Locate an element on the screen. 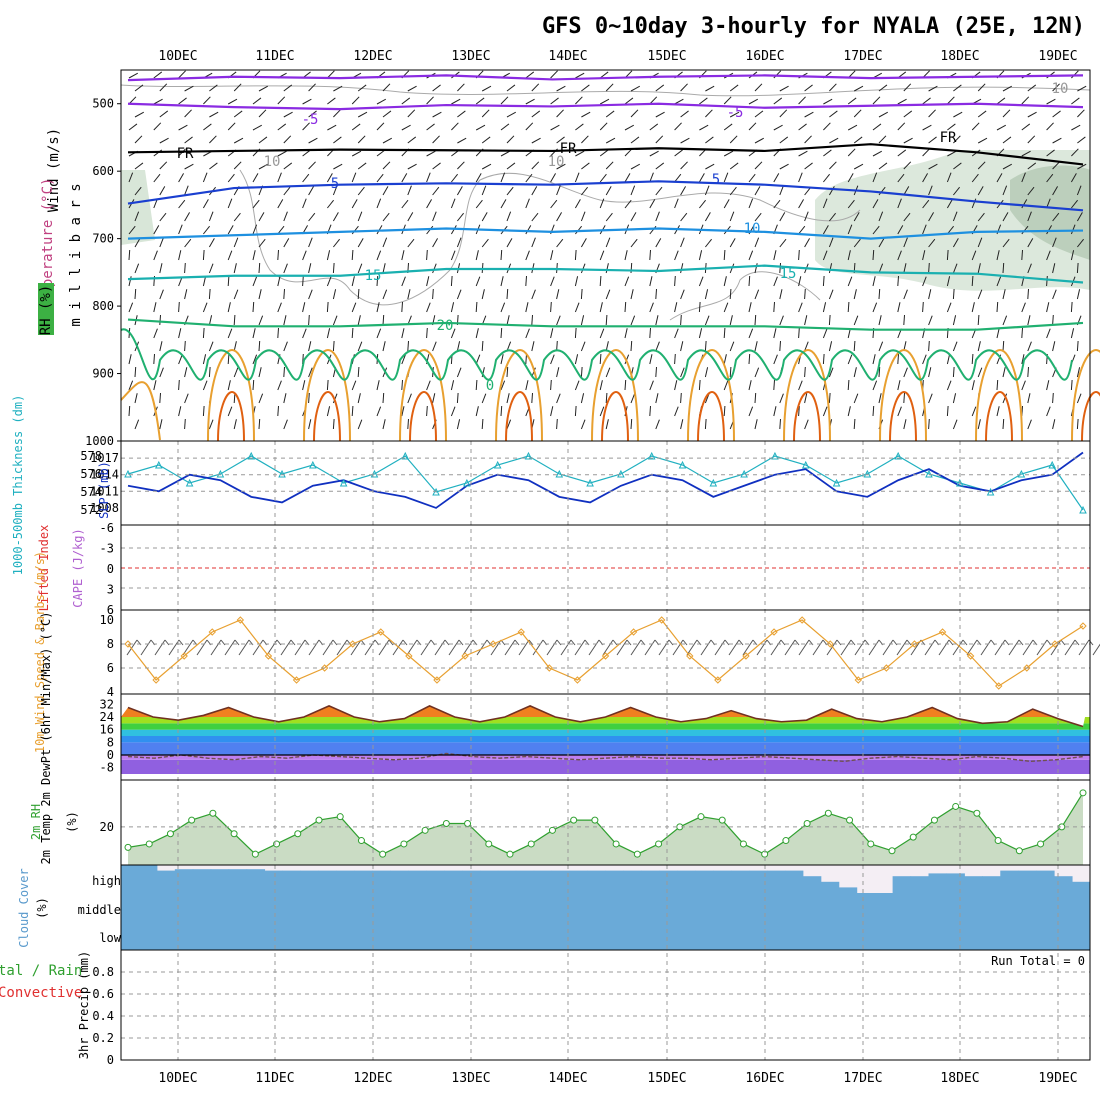 This screenshot has width=1100, height=1100. lifted-tick-label: 3 is located at coordinates (110, 590).